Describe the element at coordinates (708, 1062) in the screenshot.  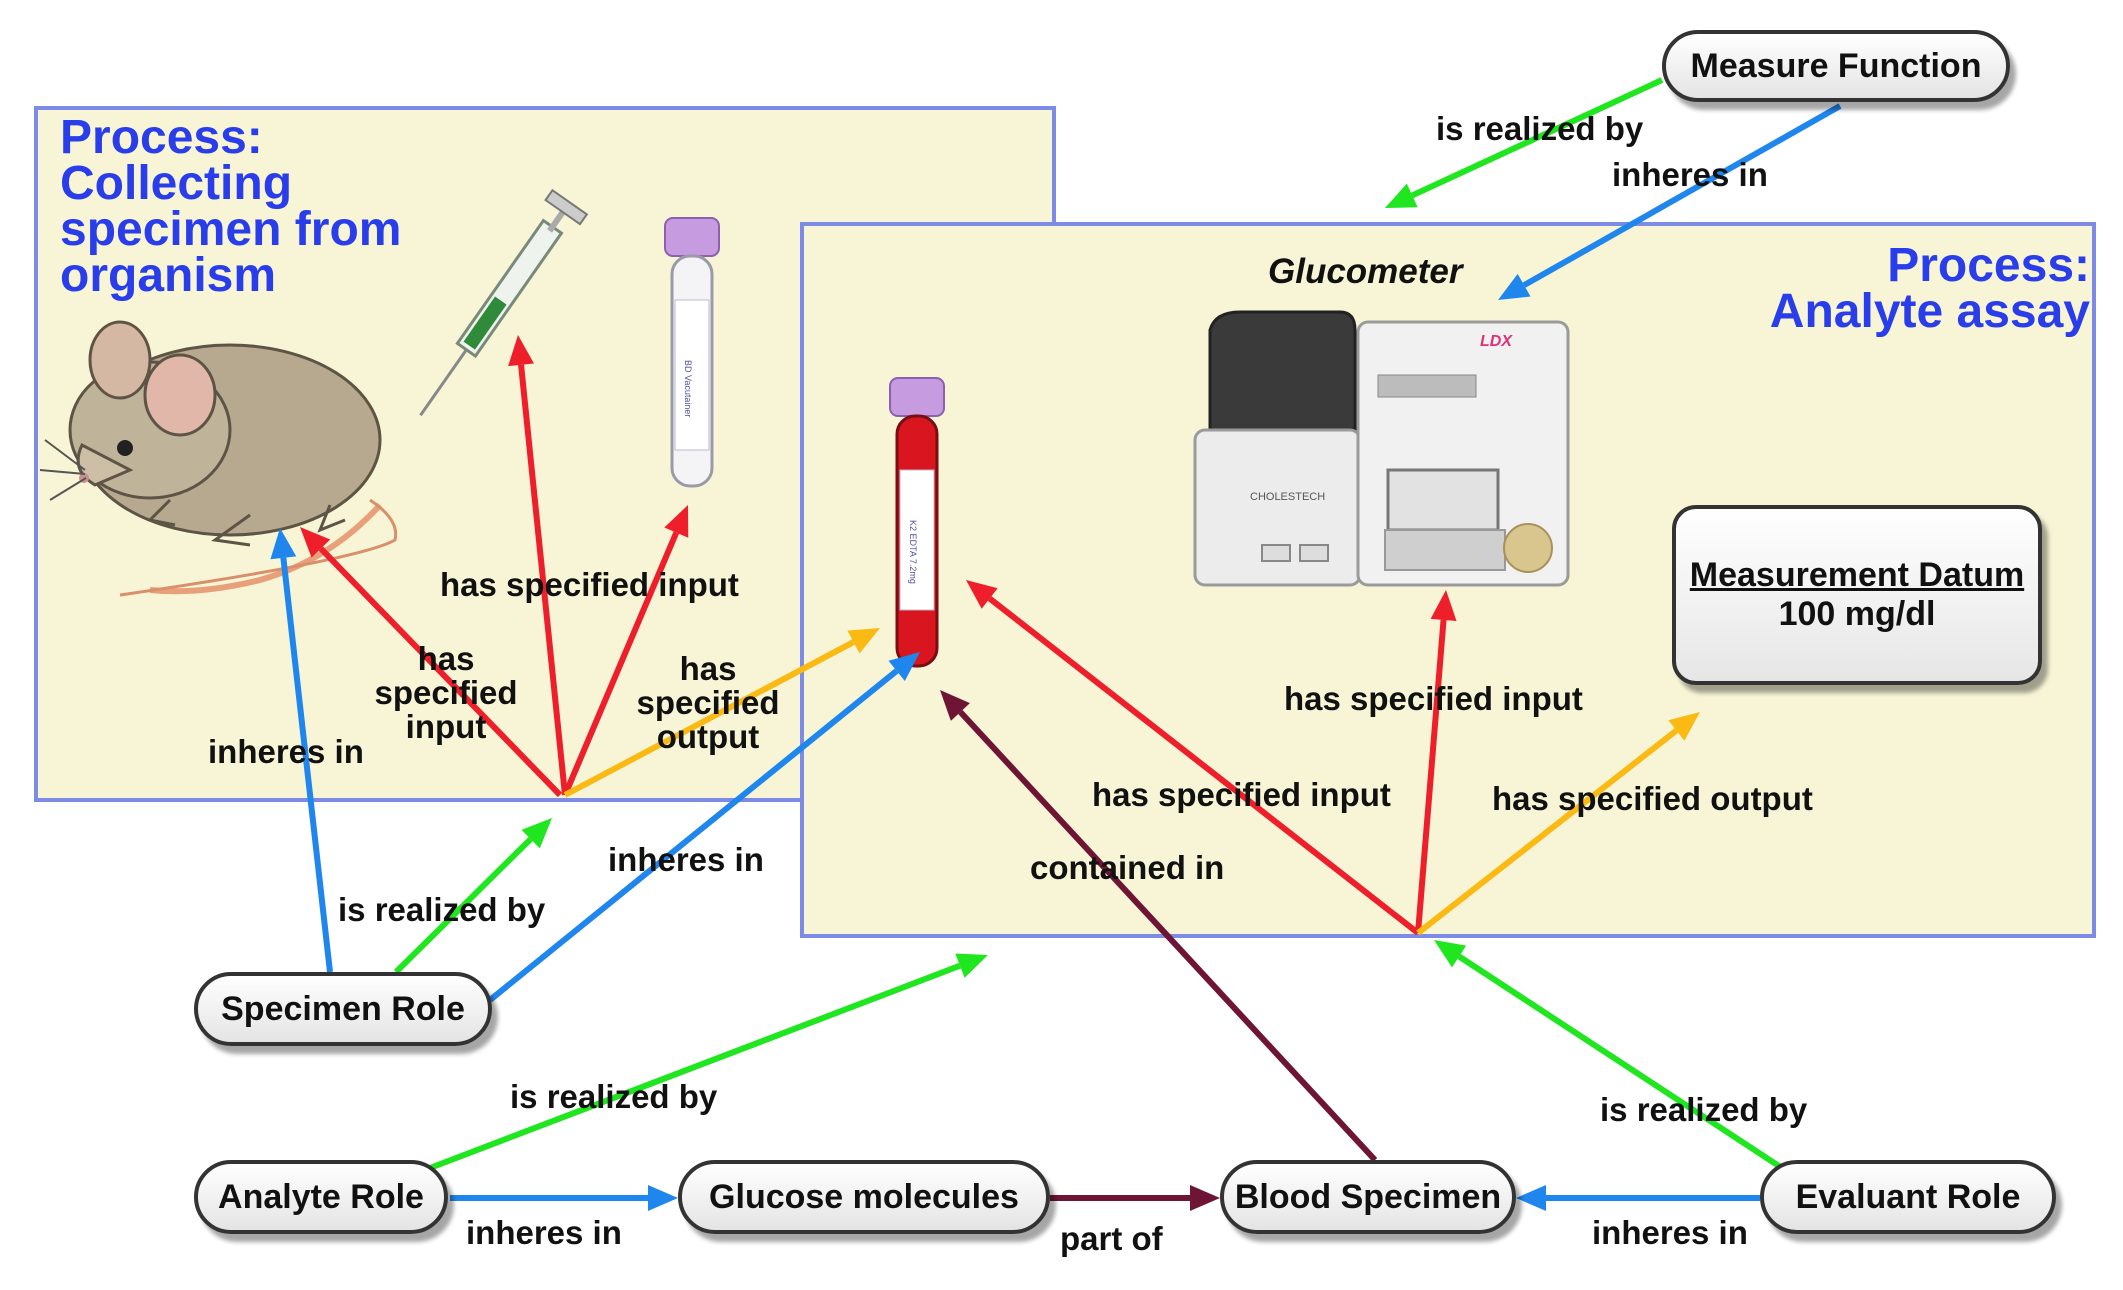
I see `arrow-analyte-realized` at that location.